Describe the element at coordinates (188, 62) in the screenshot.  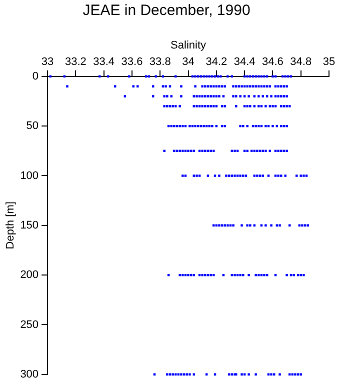
I see `x-tick-label: 34` at that location.